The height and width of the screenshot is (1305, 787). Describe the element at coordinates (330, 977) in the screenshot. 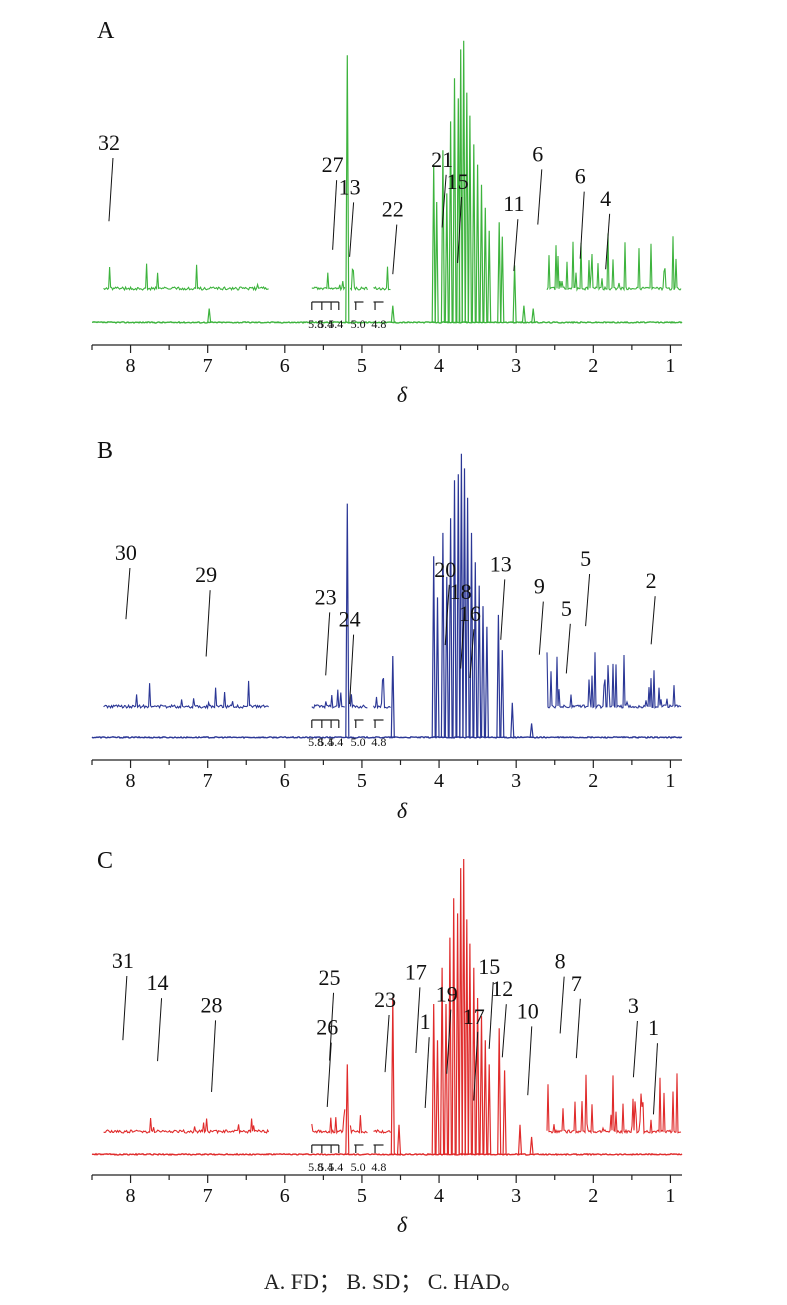

I see `peak-label: 25` at that location.